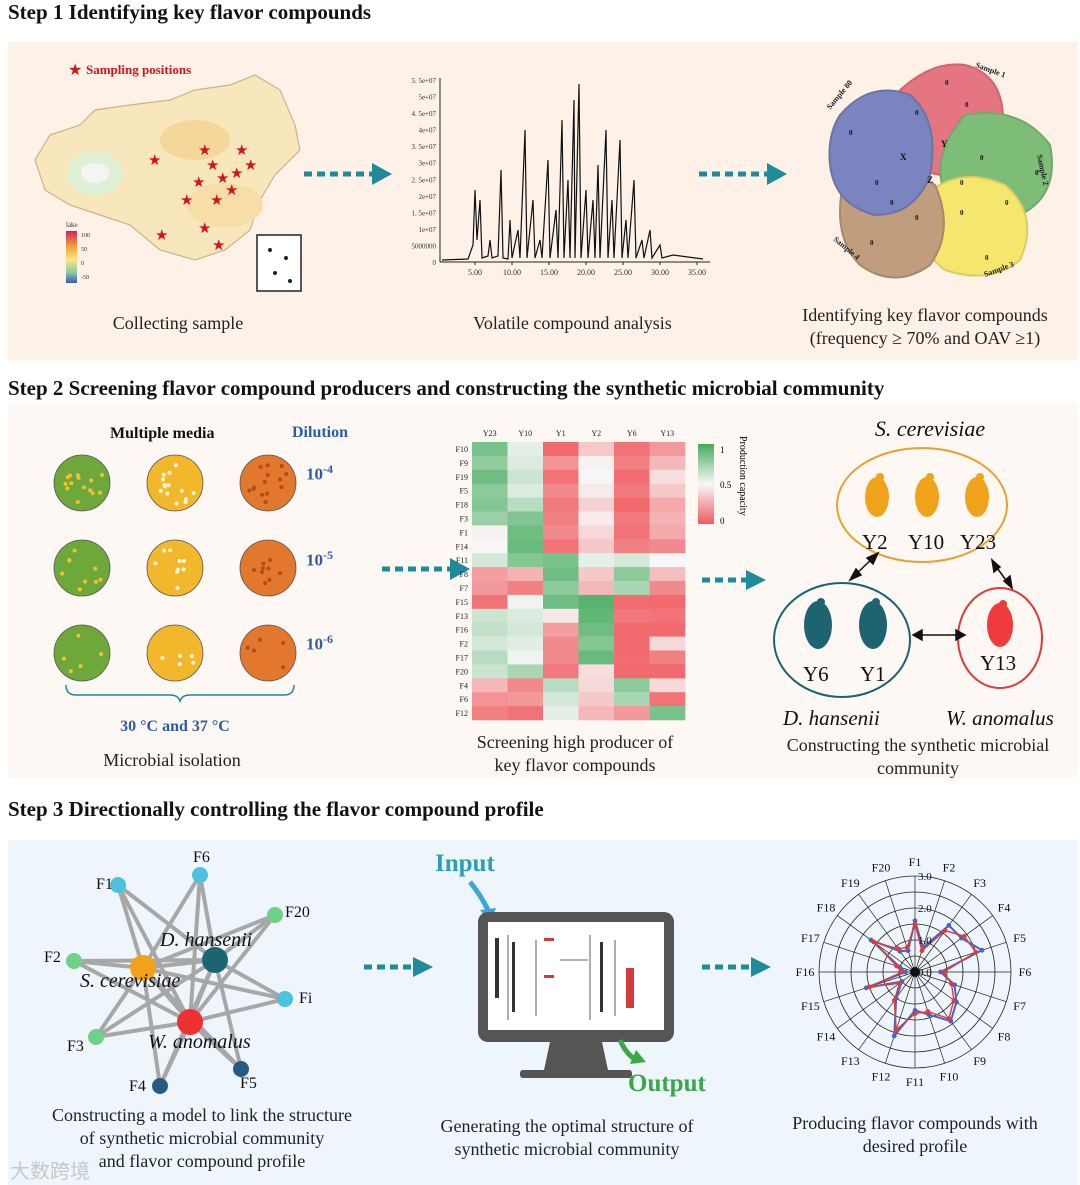  Describe the element at coordinates (575, 742) in the screenshot. I see `caption-screening-1: Screening high producer of` at that location.